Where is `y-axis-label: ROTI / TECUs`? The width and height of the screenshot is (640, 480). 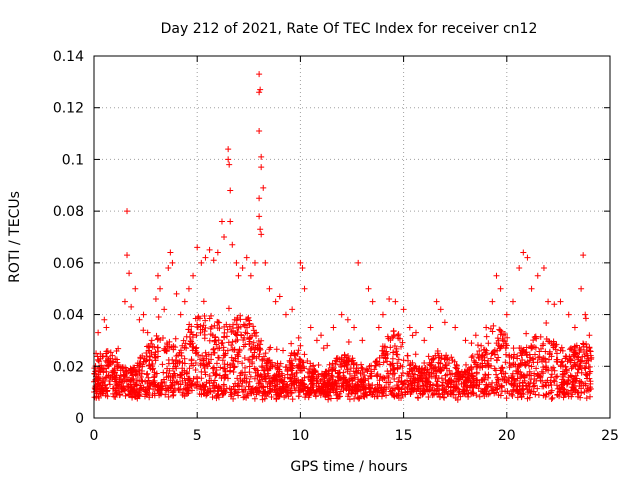
y-axis-label: ROTI / TECUs is located at coordinates (15, 237).